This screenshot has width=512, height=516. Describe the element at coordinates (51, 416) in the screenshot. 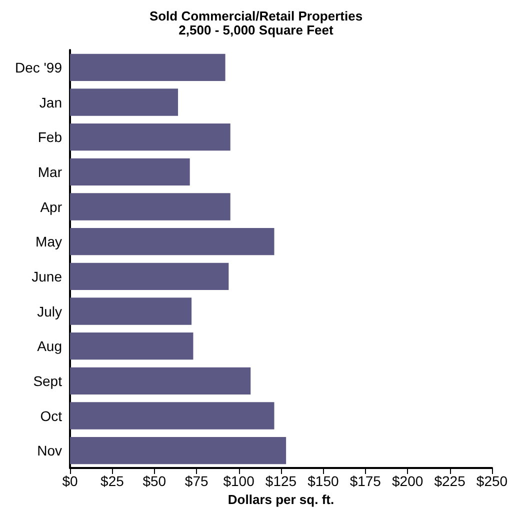

I see `y-tick-label: Oct` at that location.